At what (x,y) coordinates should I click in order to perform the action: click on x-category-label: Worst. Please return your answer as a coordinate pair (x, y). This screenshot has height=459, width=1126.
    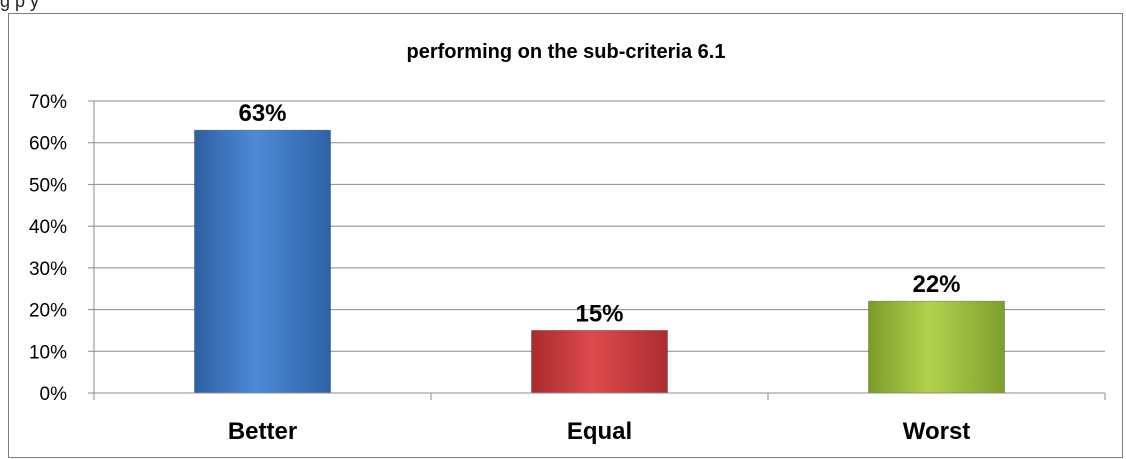
    Looking at the image, I should click on (937, 431).